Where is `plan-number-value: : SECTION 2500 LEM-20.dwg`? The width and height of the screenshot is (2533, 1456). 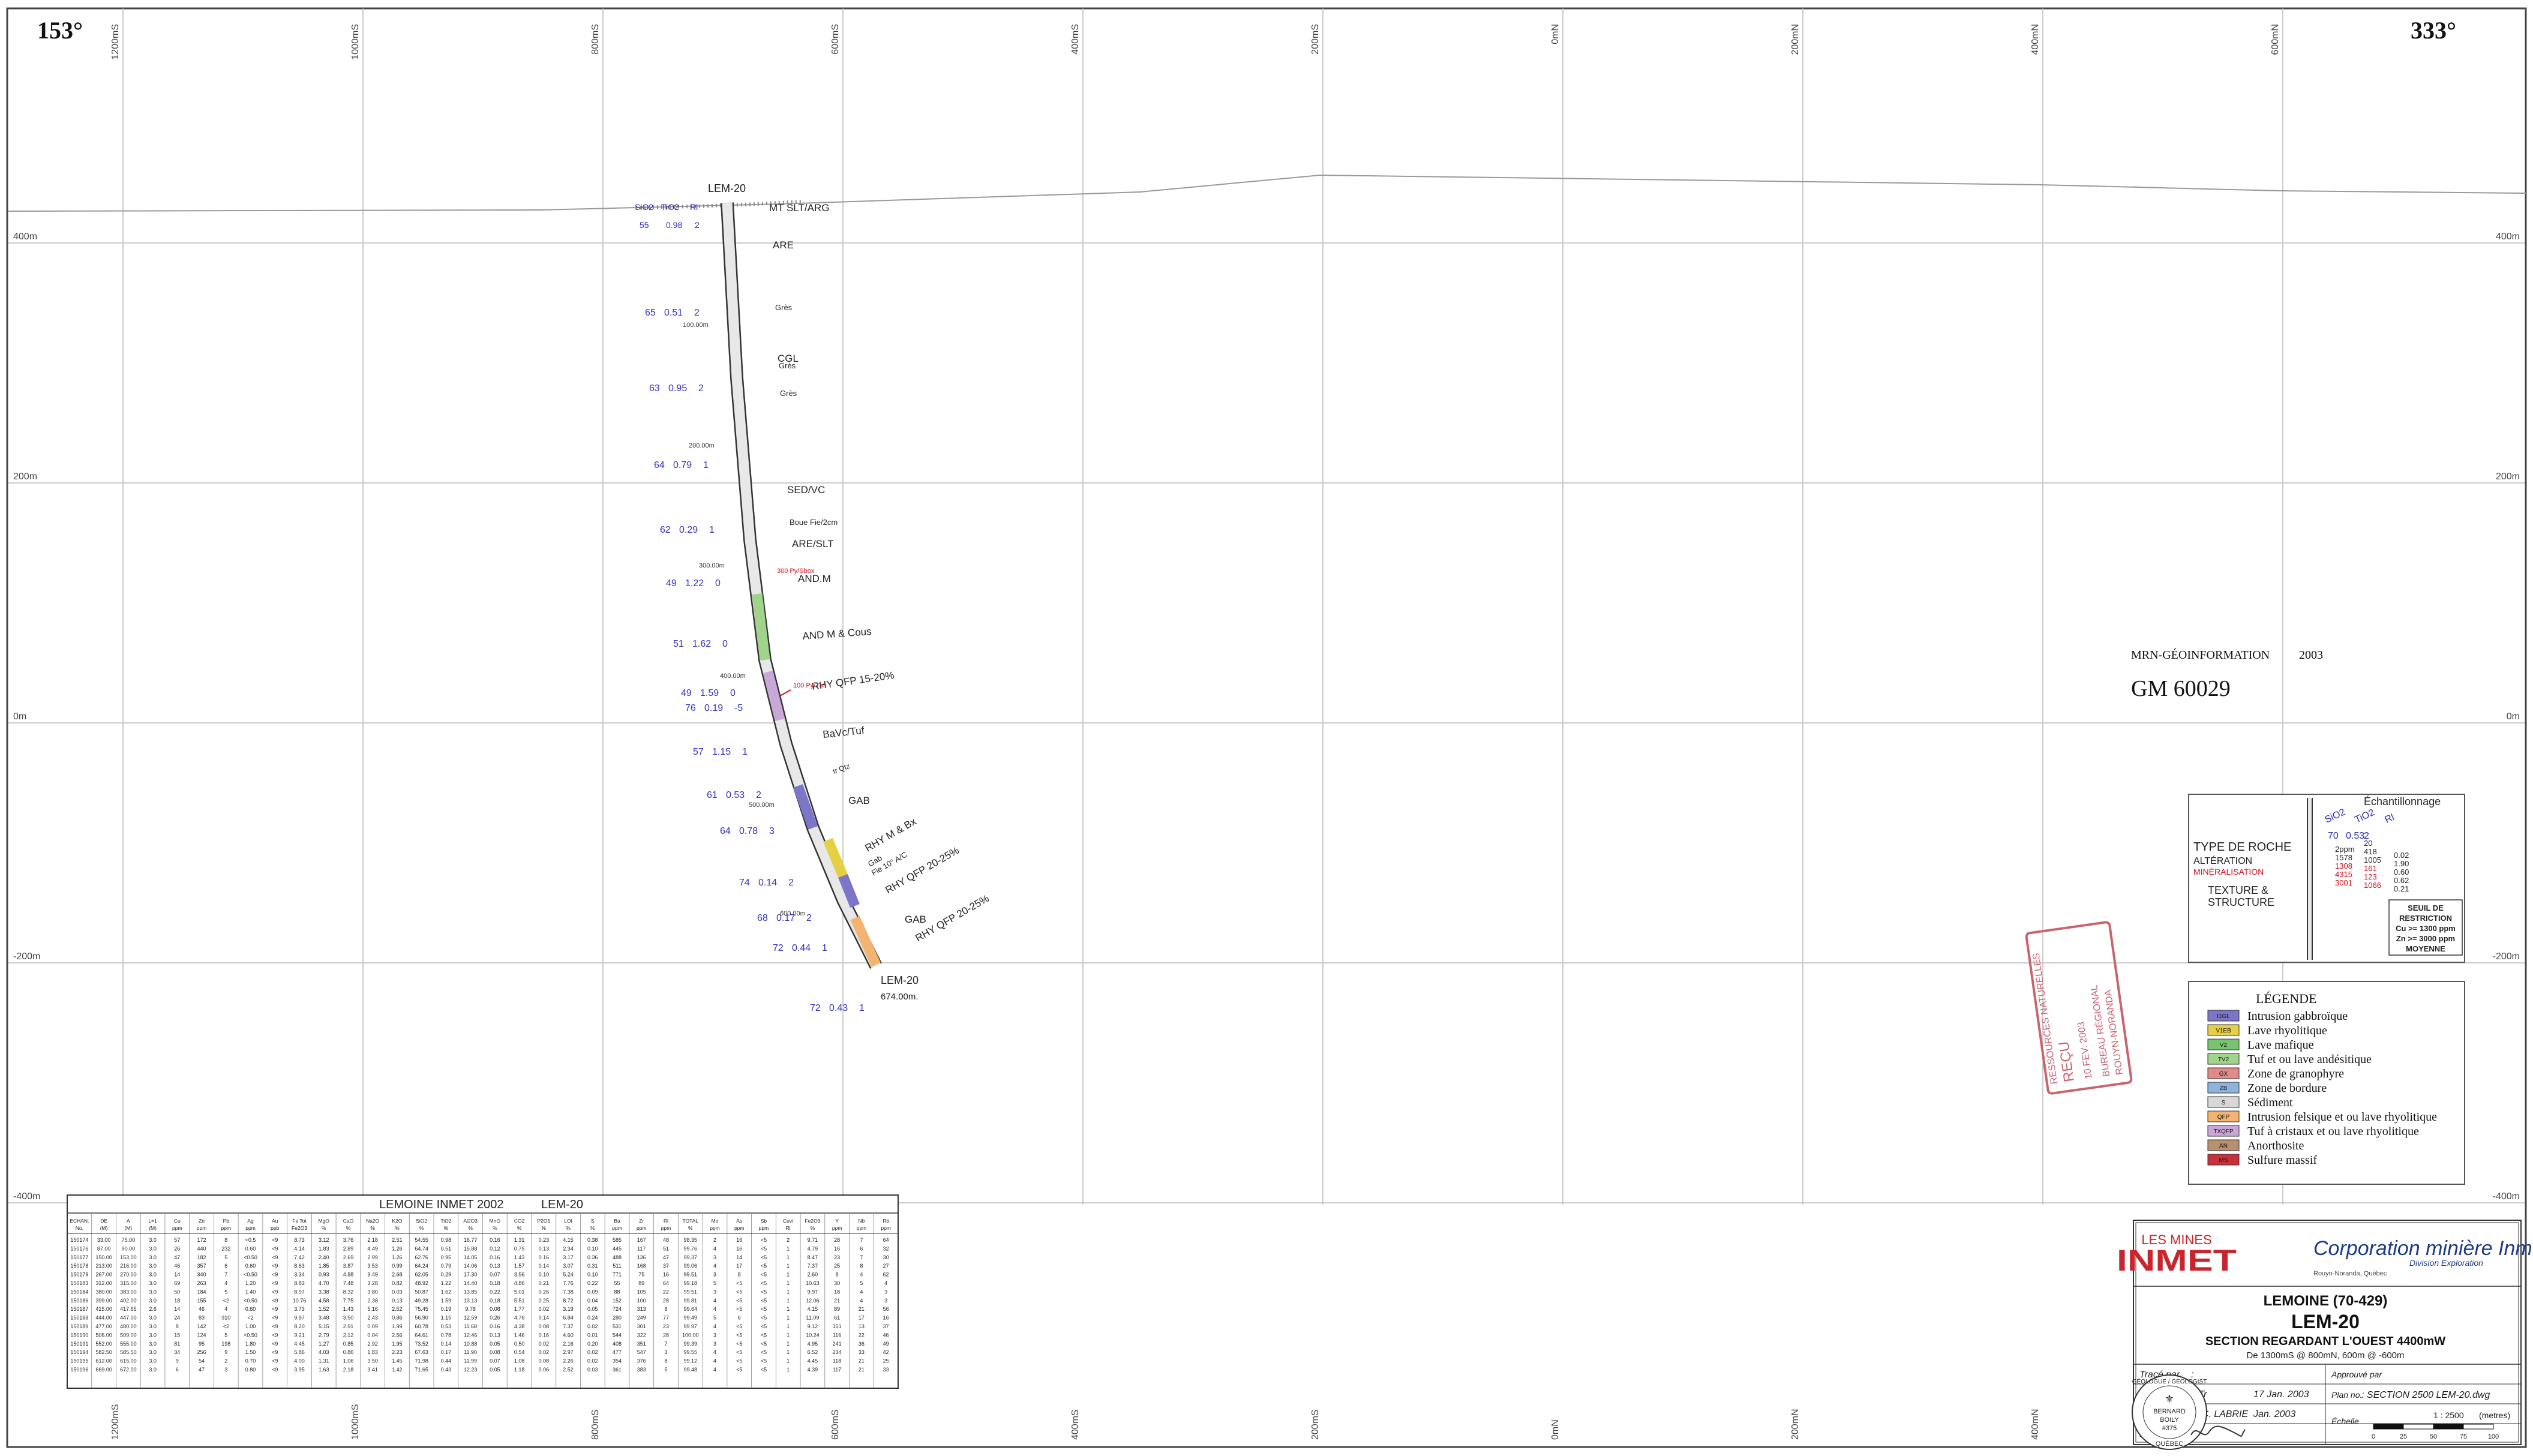 plan-number-value: : SECTION 2500 LEM-20.dwg is located at coordinates (2425, 1395).